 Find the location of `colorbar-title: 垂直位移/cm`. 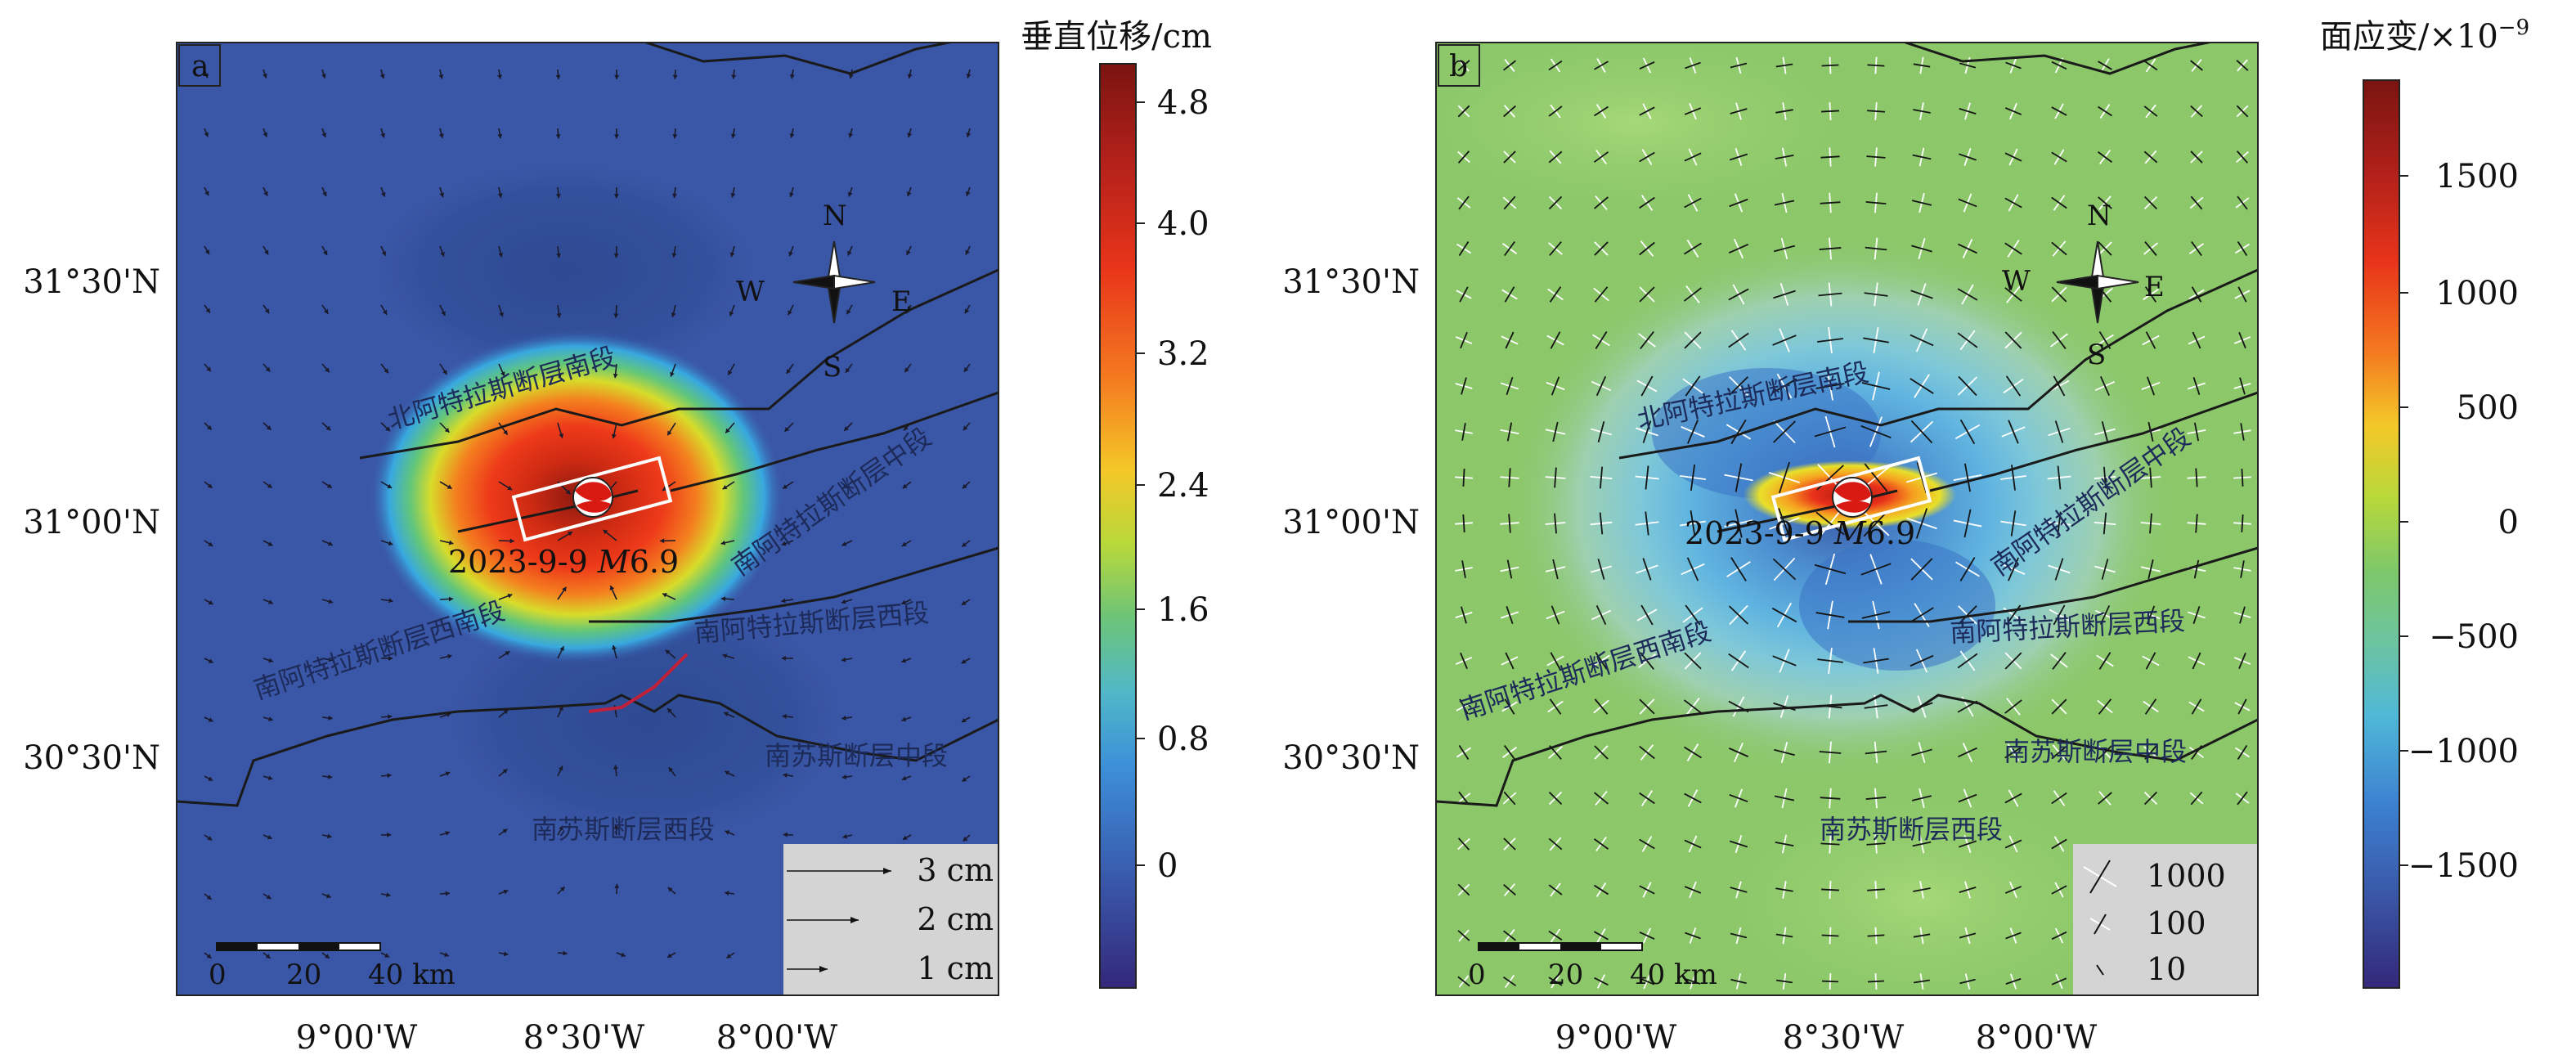

colorbar-title: 垂直位移/cm is located at coordinates (1116, 37).